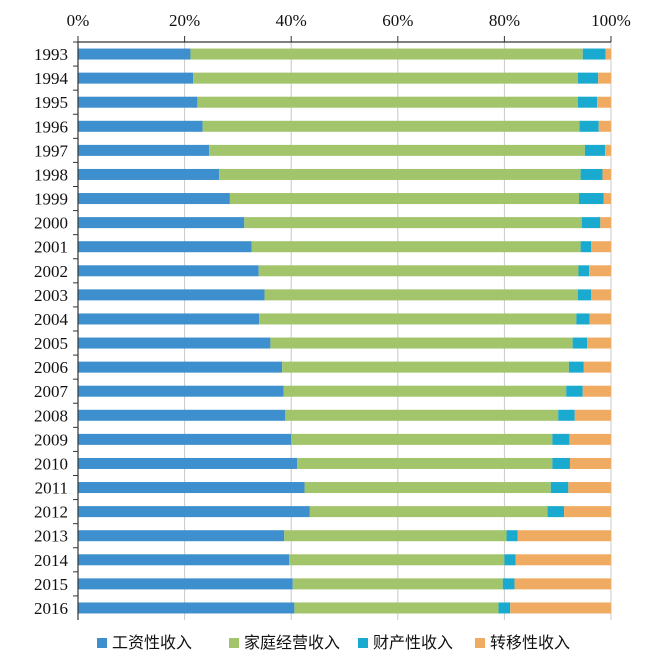 This screenshot has height=663, width=650. I want to click on y-category-label: 1997, so click(51, 150).